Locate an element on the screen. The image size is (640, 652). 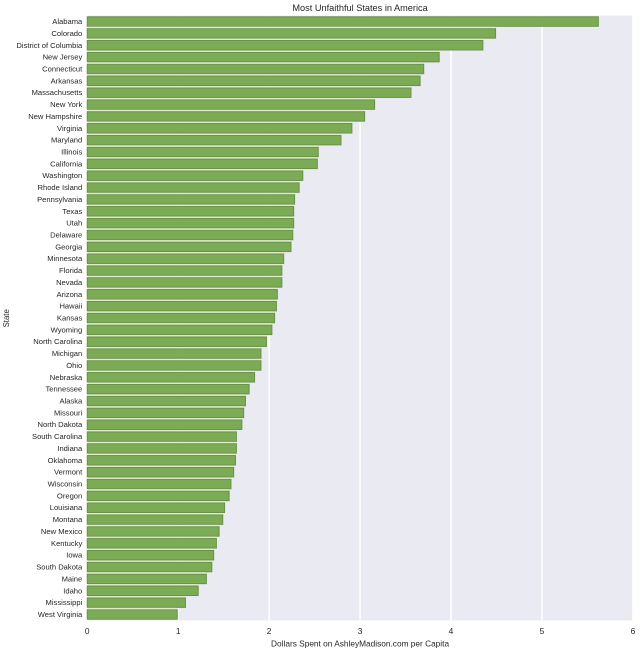
svg-text: Indiana is located at coordinates (70, 448).